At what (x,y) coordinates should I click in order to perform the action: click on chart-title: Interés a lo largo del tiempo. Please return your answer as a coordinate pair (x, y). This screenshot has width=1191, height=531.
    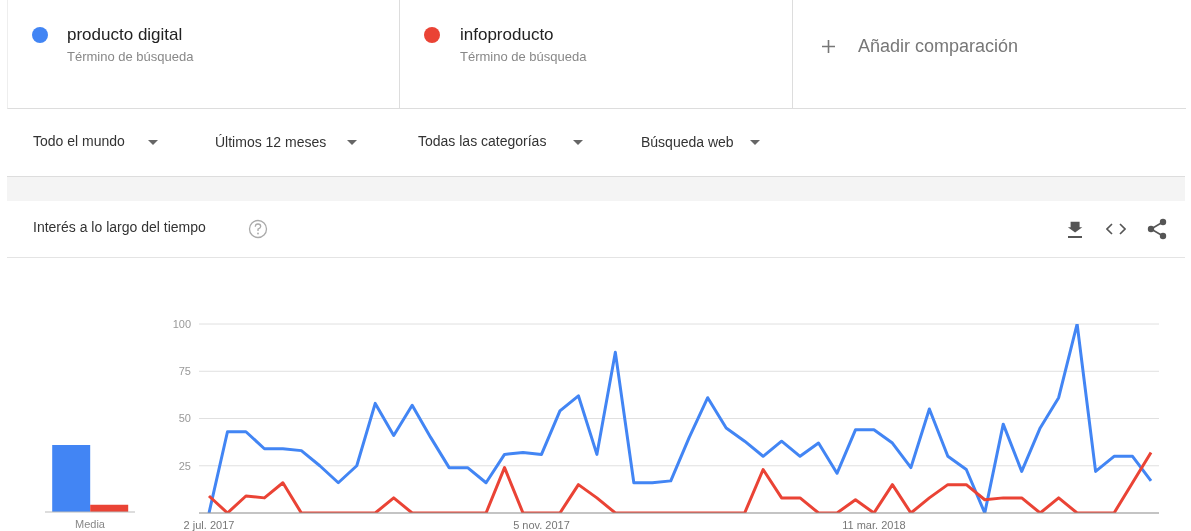
    Looking at the image, I should click on (119, 227).